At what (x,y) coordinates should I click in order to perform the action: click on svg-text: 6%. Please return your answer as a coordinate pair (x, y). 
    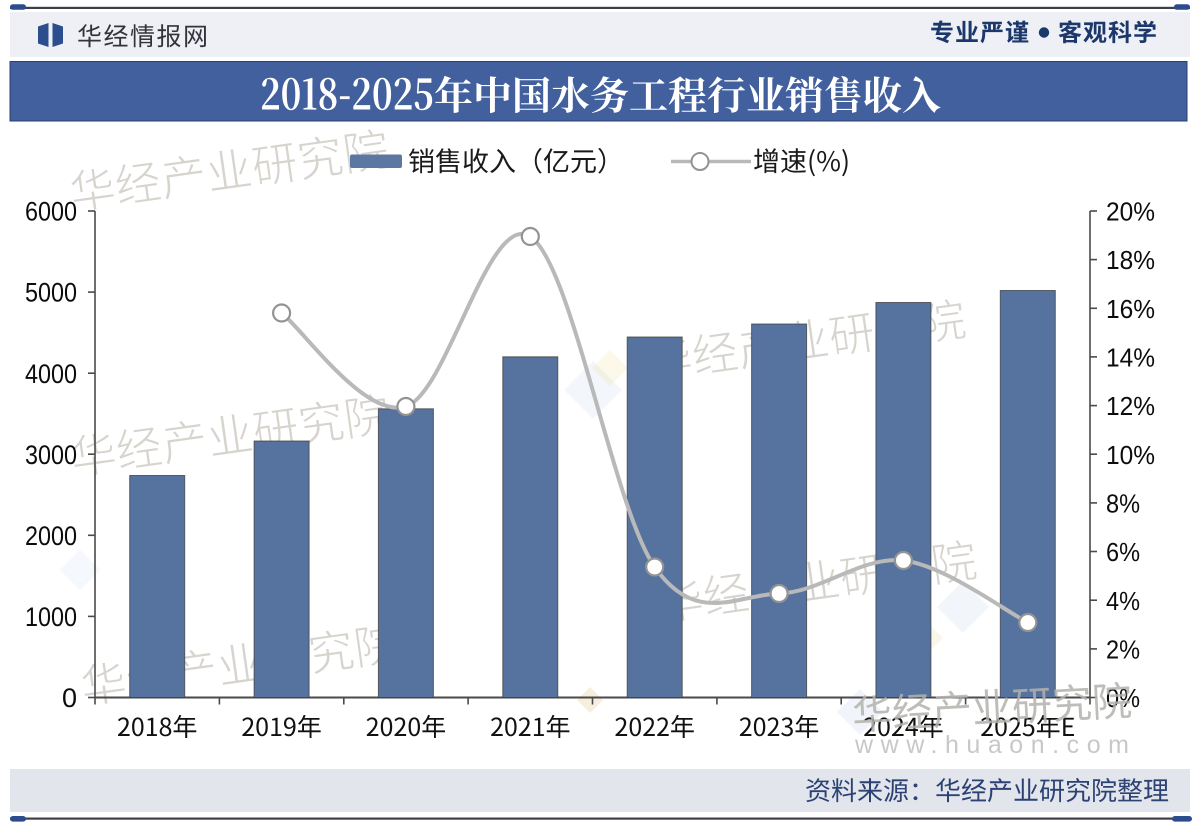
    Looking at the image, I should click on (1123, 552).